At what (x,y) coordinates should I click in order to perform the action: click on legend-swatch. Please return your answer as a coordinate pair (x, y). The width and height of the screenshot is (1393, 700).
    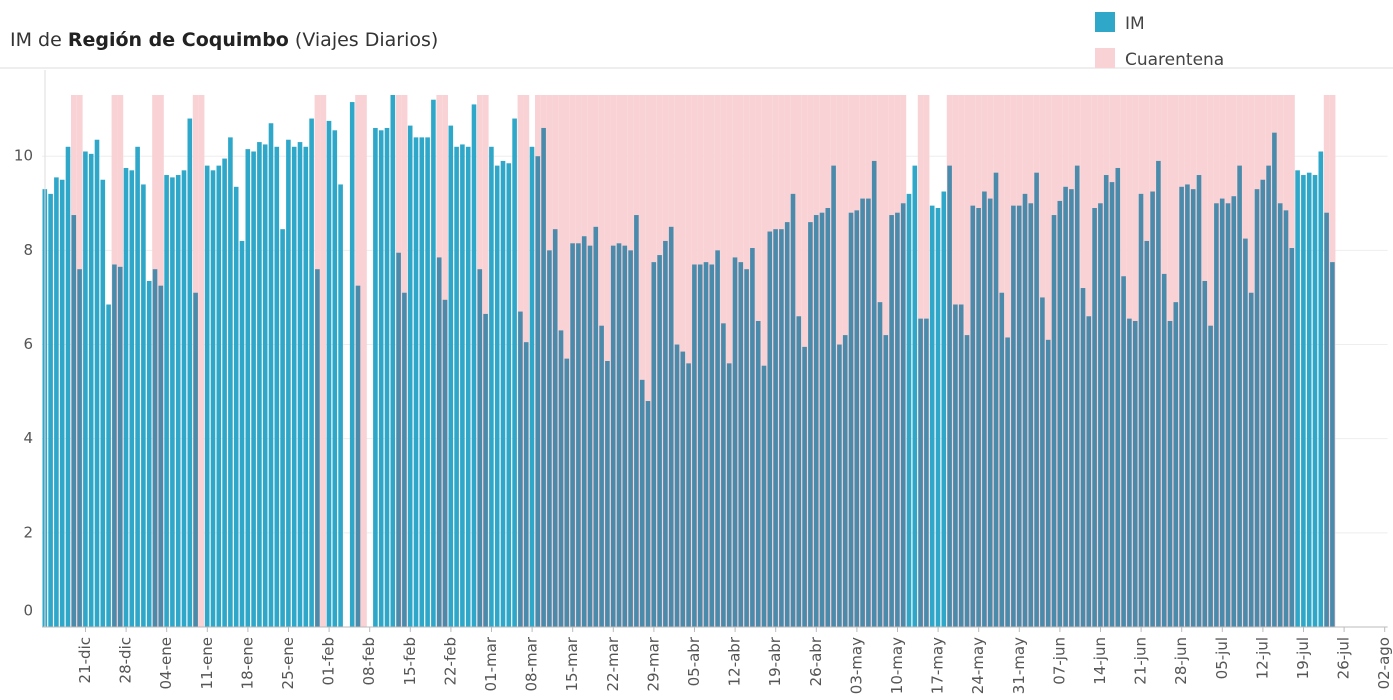
    Looking at the image, I should click on (1105, 58).